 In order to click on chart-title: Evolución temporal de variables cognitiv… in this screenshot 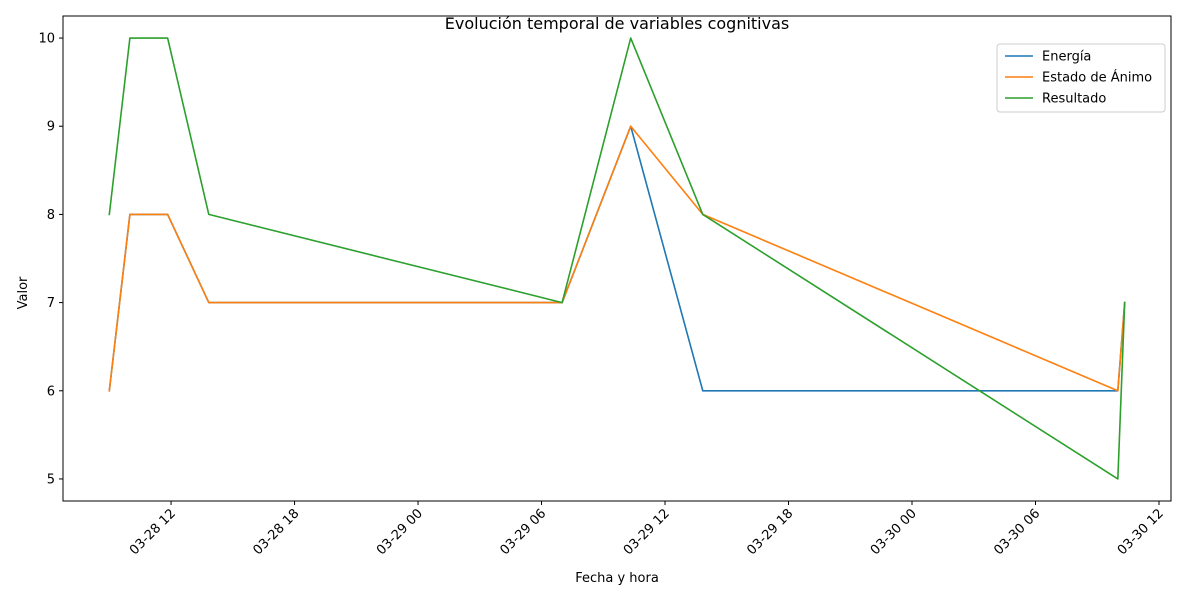, I will do `click(617, 23)`.